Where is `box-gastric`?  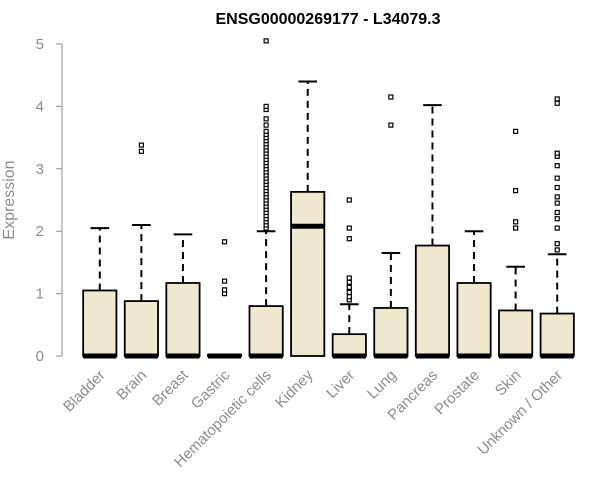 box-gastric is located at coordinates (225, 299).